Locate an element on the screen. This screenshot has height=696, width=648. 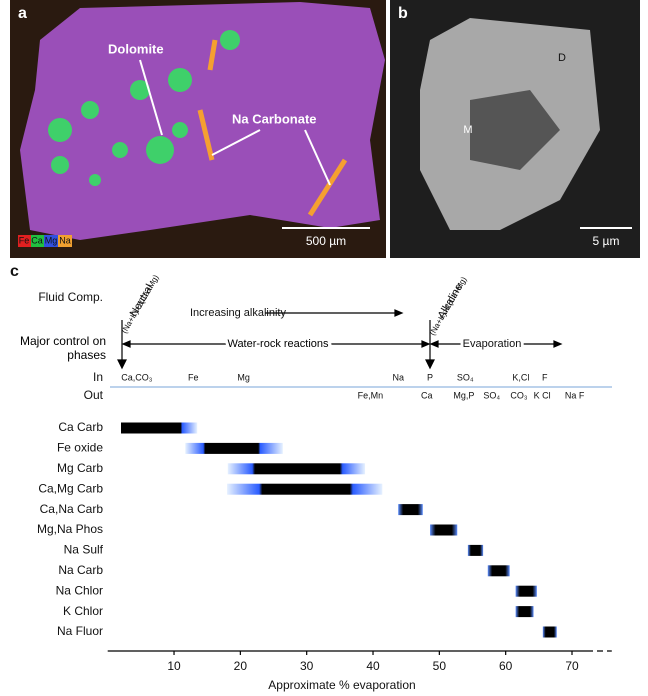
row-title-box: Major control on phases is located at coordinates (62, 348).